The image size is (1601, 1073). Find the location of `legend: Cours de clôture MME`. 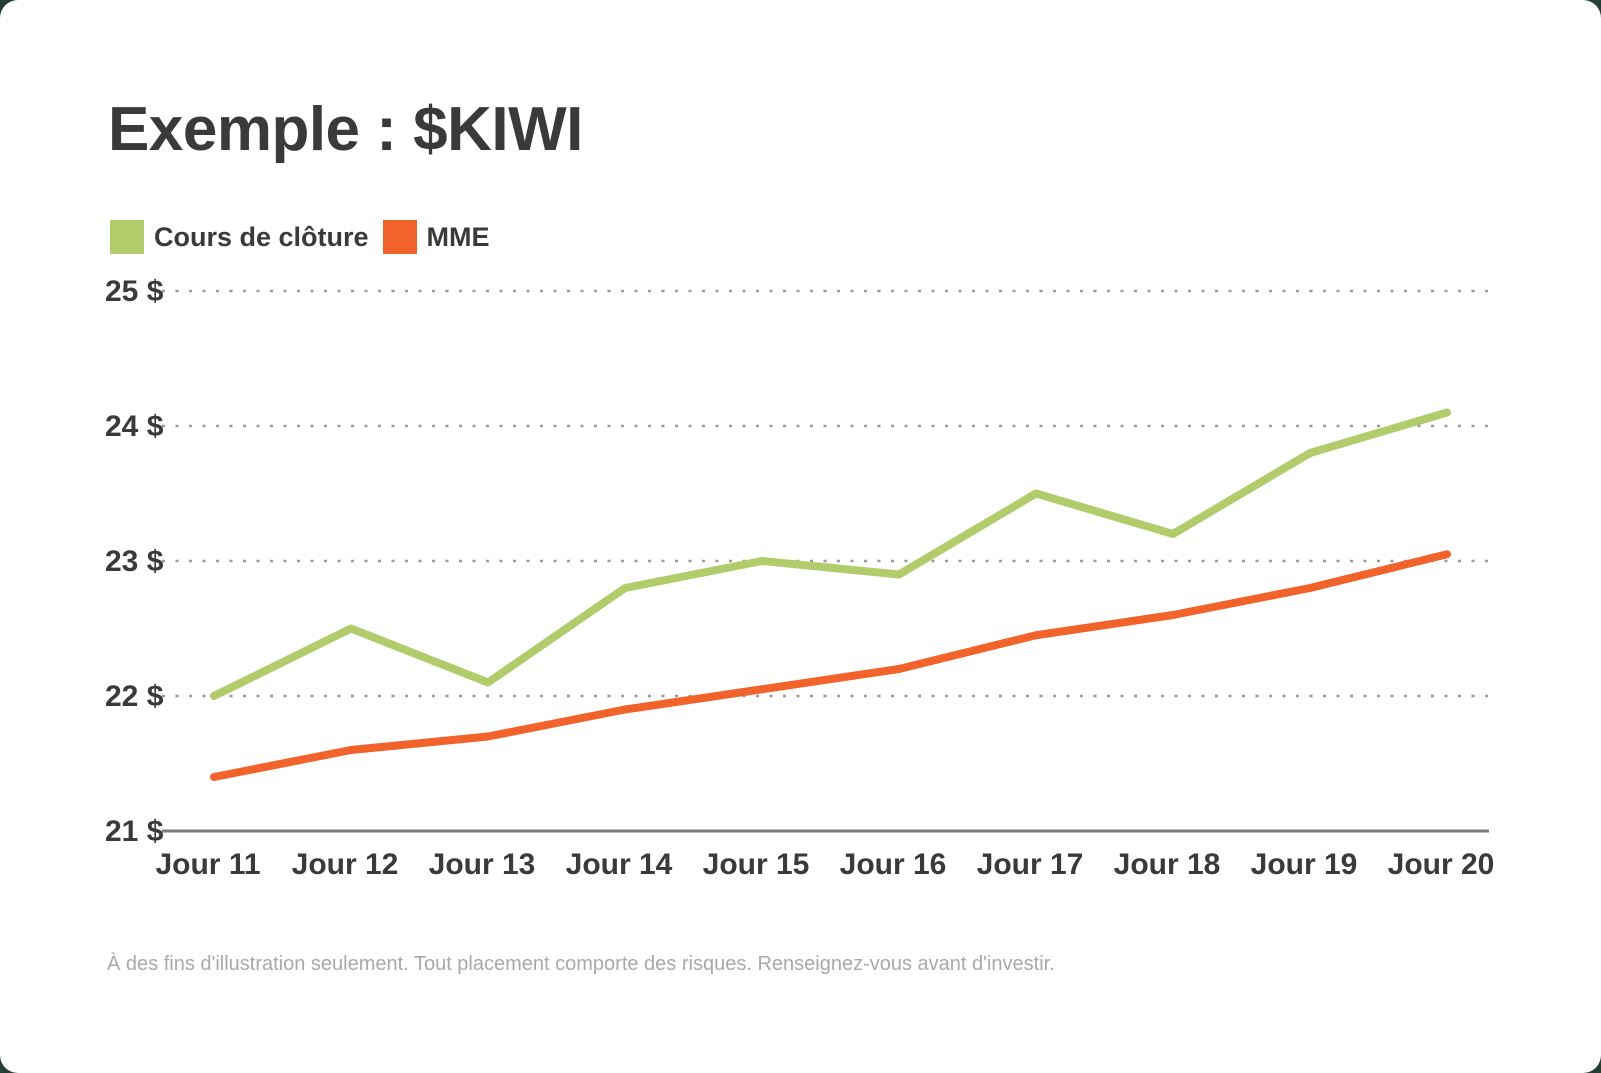

legend: Cours de clôture MME is located at coordinates (300, 237).